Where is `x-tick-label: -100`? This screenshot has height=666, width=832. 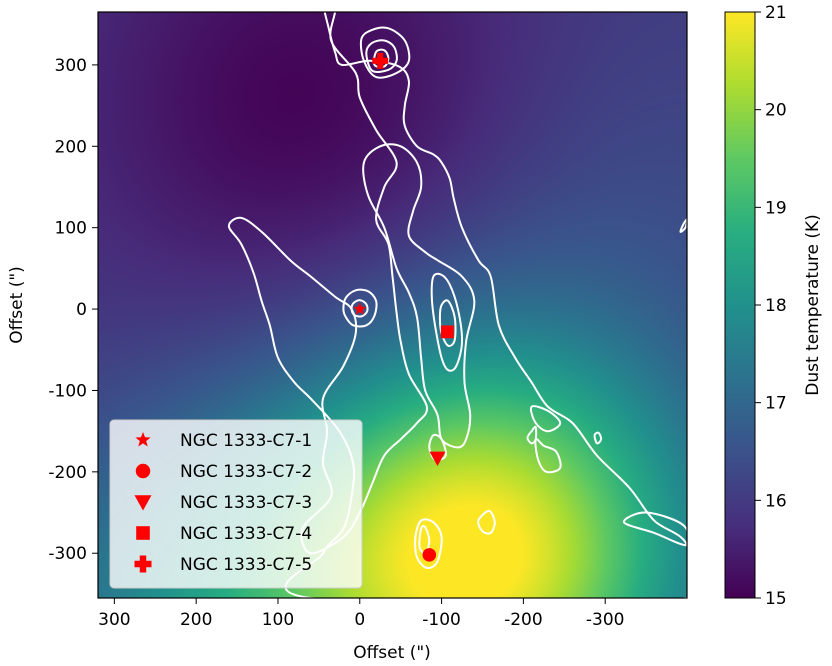
x-tick-label: -100 is located at coordinates (441, 620).